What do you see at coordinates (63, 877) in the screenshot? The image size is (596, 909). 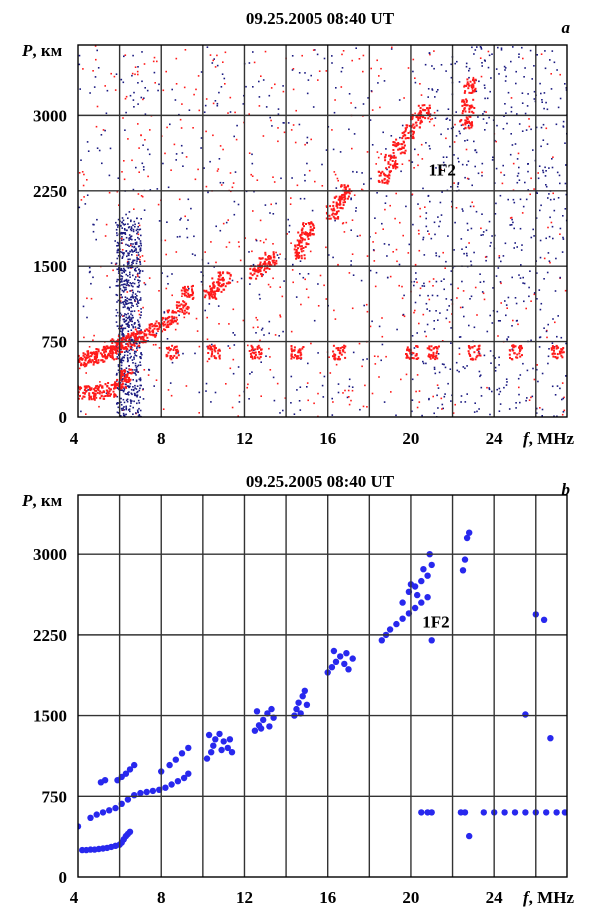 I see `y-tick-label: 0` at bounding box center [63, 877].